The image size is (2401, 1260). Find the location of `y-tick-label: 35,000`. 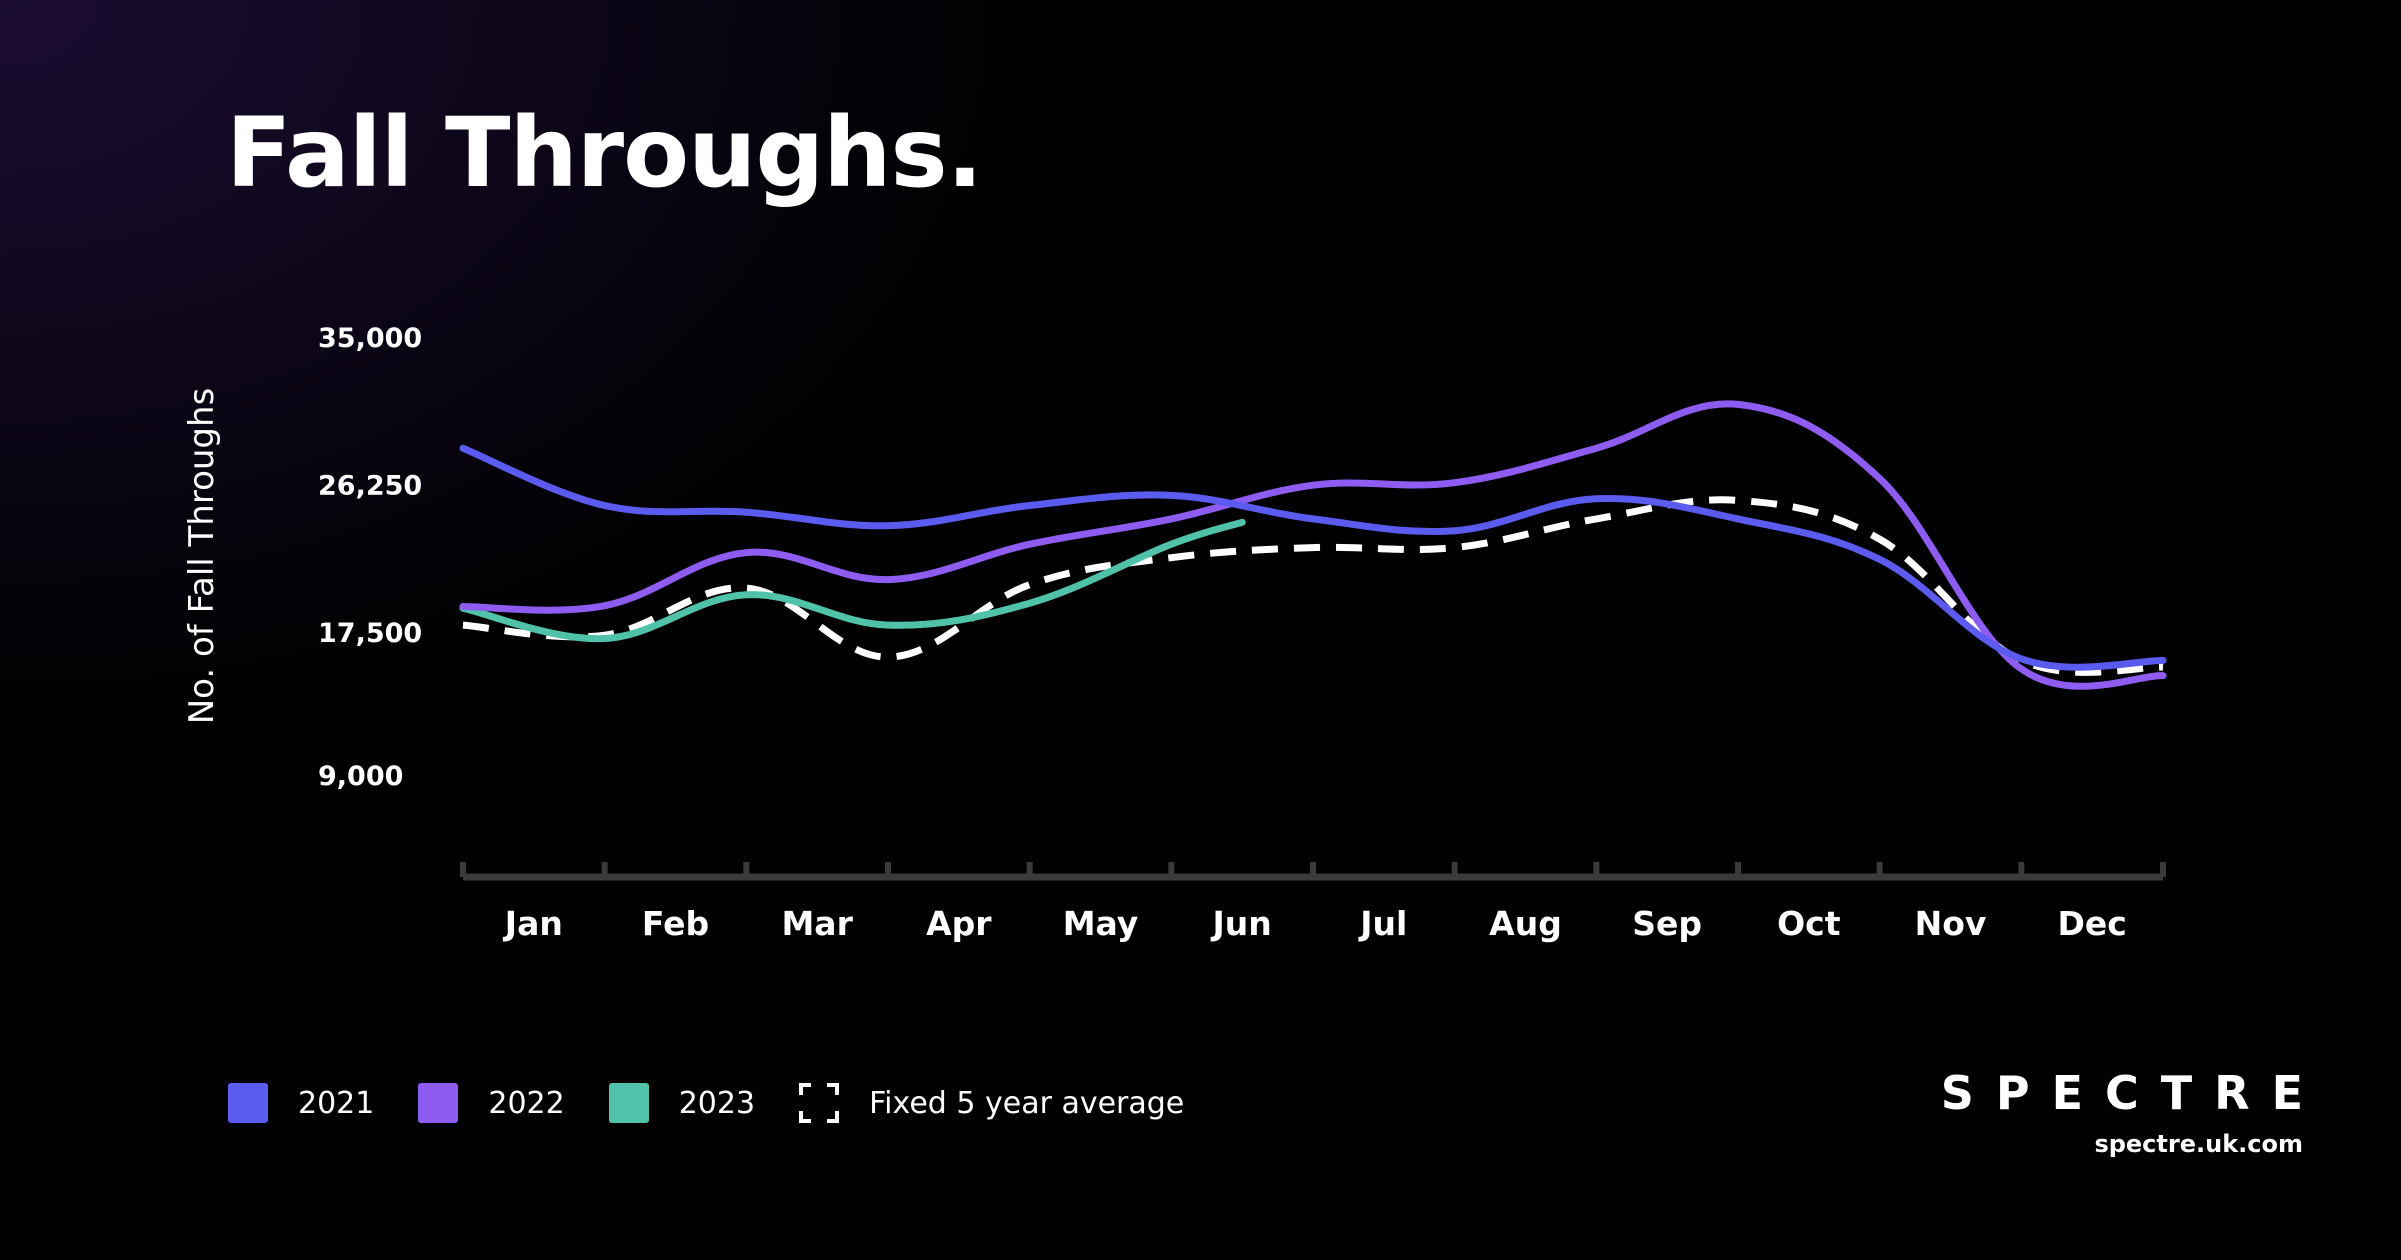

y-tick-label: 35,000 is located at coordinates (370, 338).